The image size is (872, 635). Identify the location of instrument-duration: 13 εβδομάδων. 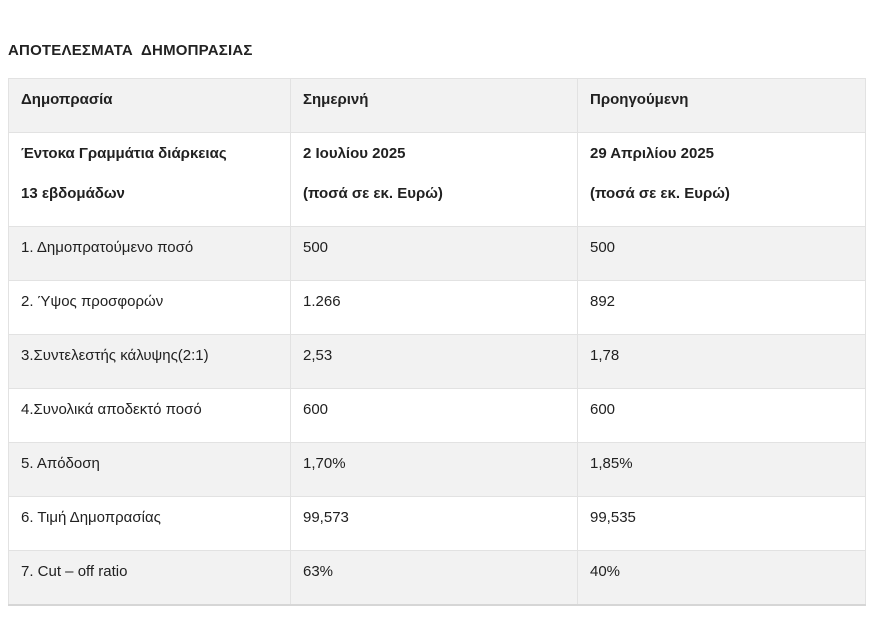
(73, 193).